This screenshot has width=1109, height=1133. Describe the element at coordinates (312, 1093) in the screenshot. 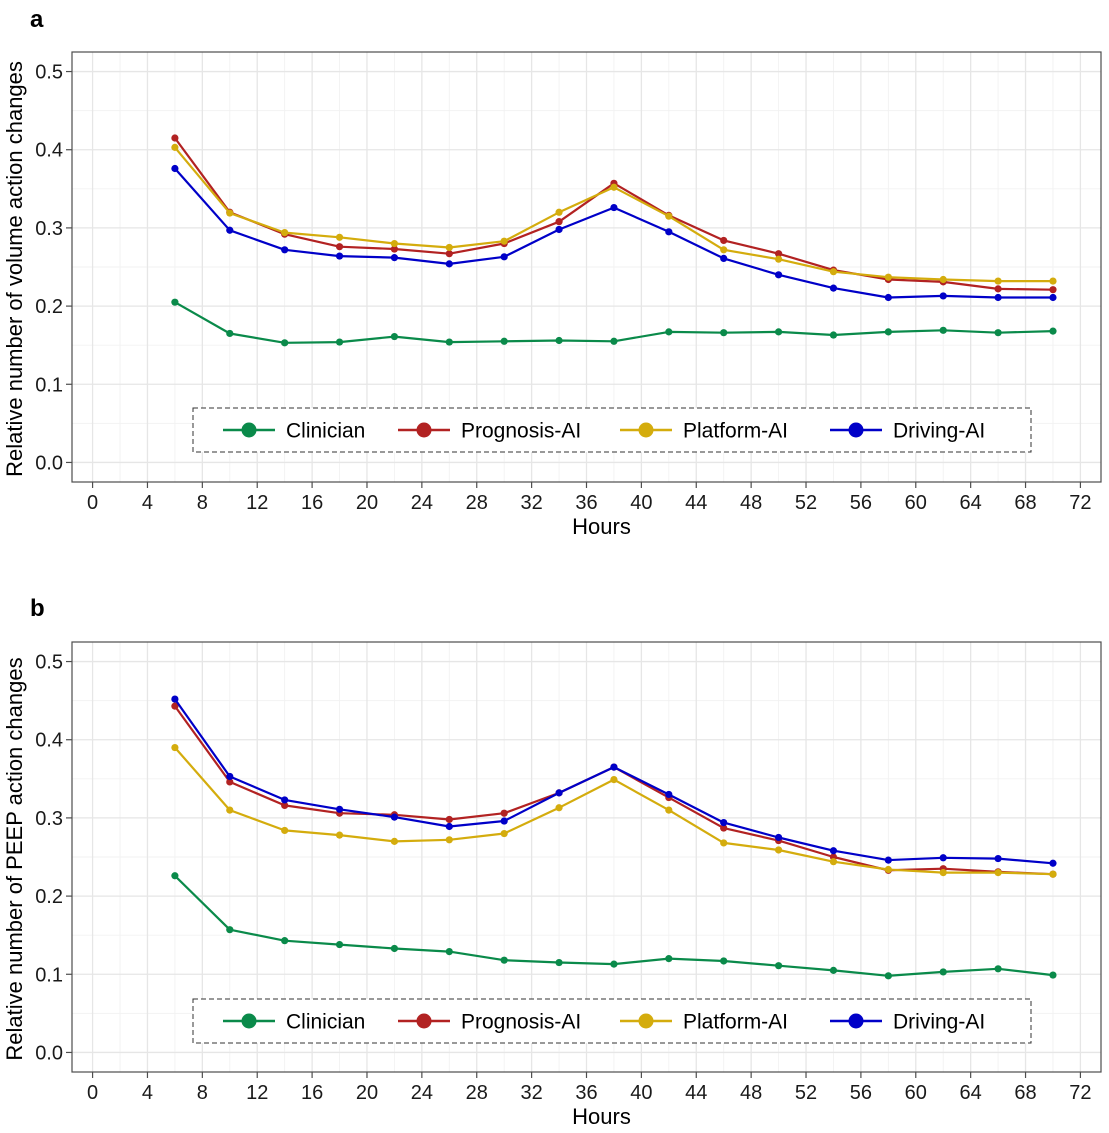

I see `x-tick-label: 16` at that location.